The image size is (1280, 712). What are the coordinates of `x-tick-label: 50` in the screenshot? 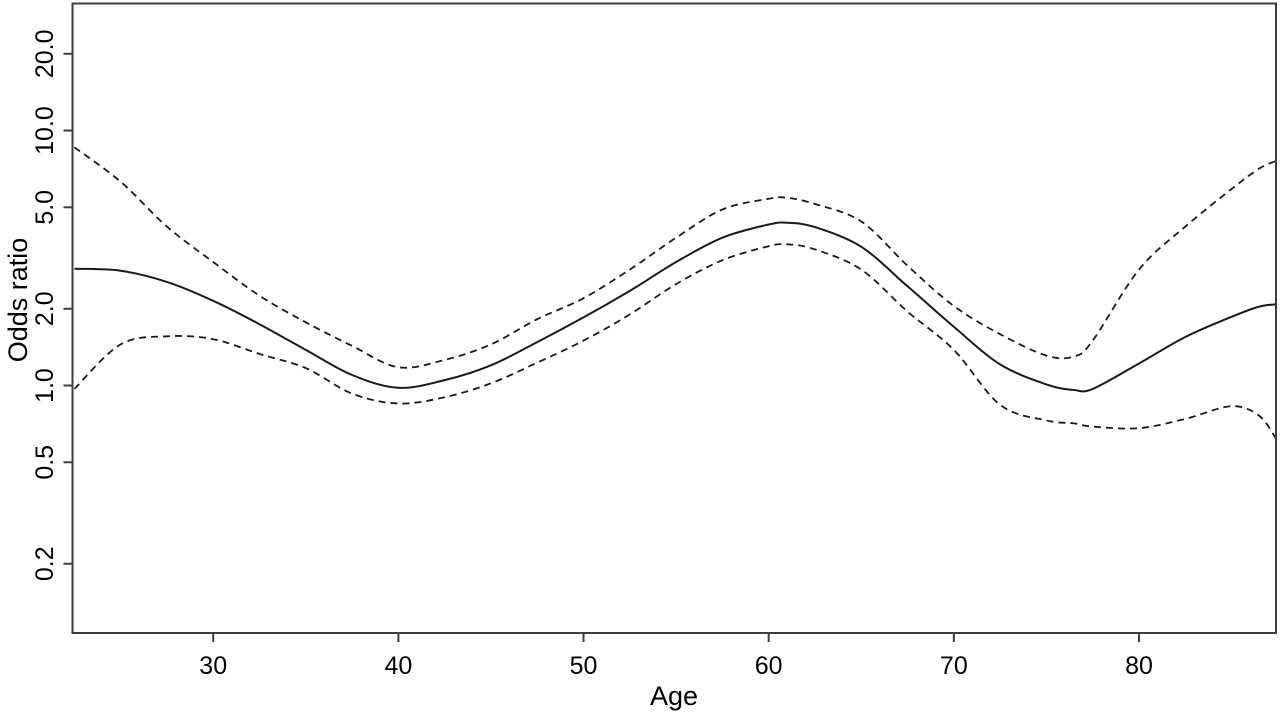 It's located at (584, 666).